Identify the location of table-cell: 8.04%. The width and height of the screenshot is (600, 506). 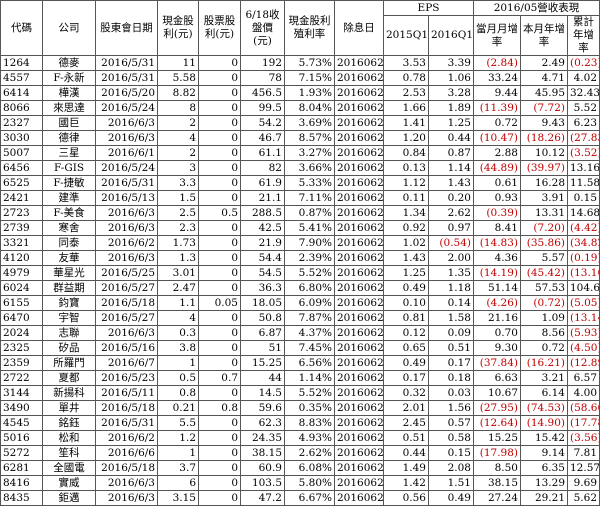
(309, 108).